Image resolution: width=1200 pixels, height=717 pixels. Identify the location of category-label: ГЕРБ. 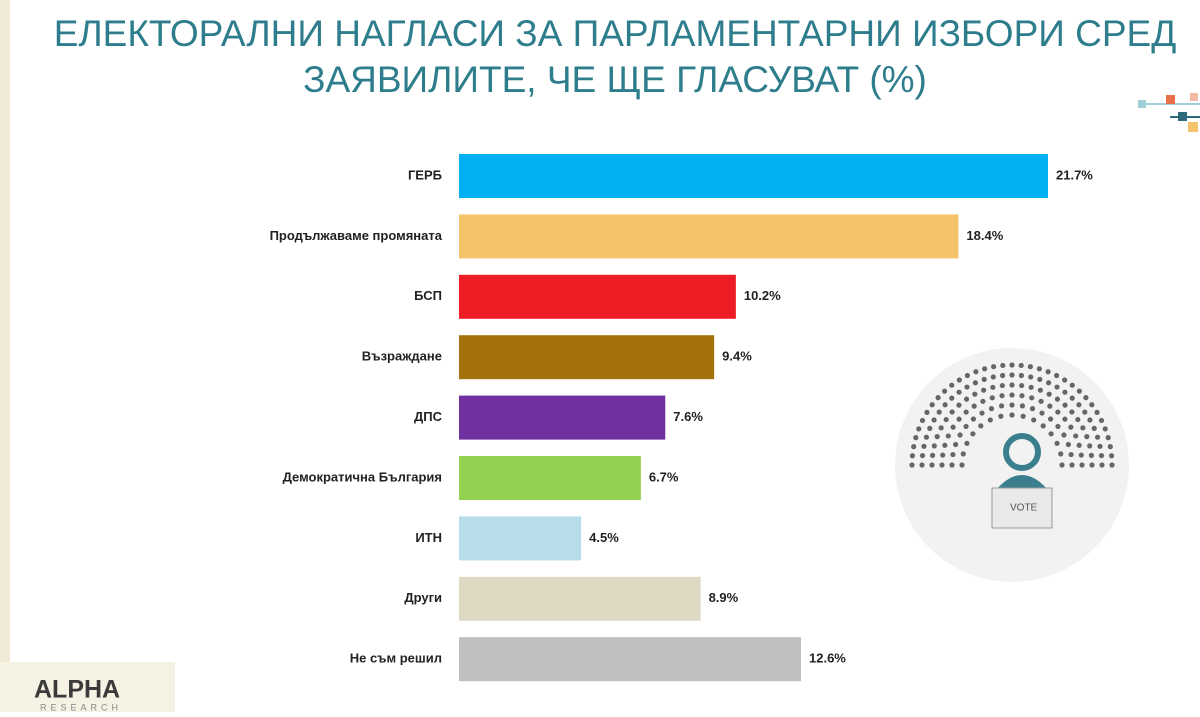
(425, 174).